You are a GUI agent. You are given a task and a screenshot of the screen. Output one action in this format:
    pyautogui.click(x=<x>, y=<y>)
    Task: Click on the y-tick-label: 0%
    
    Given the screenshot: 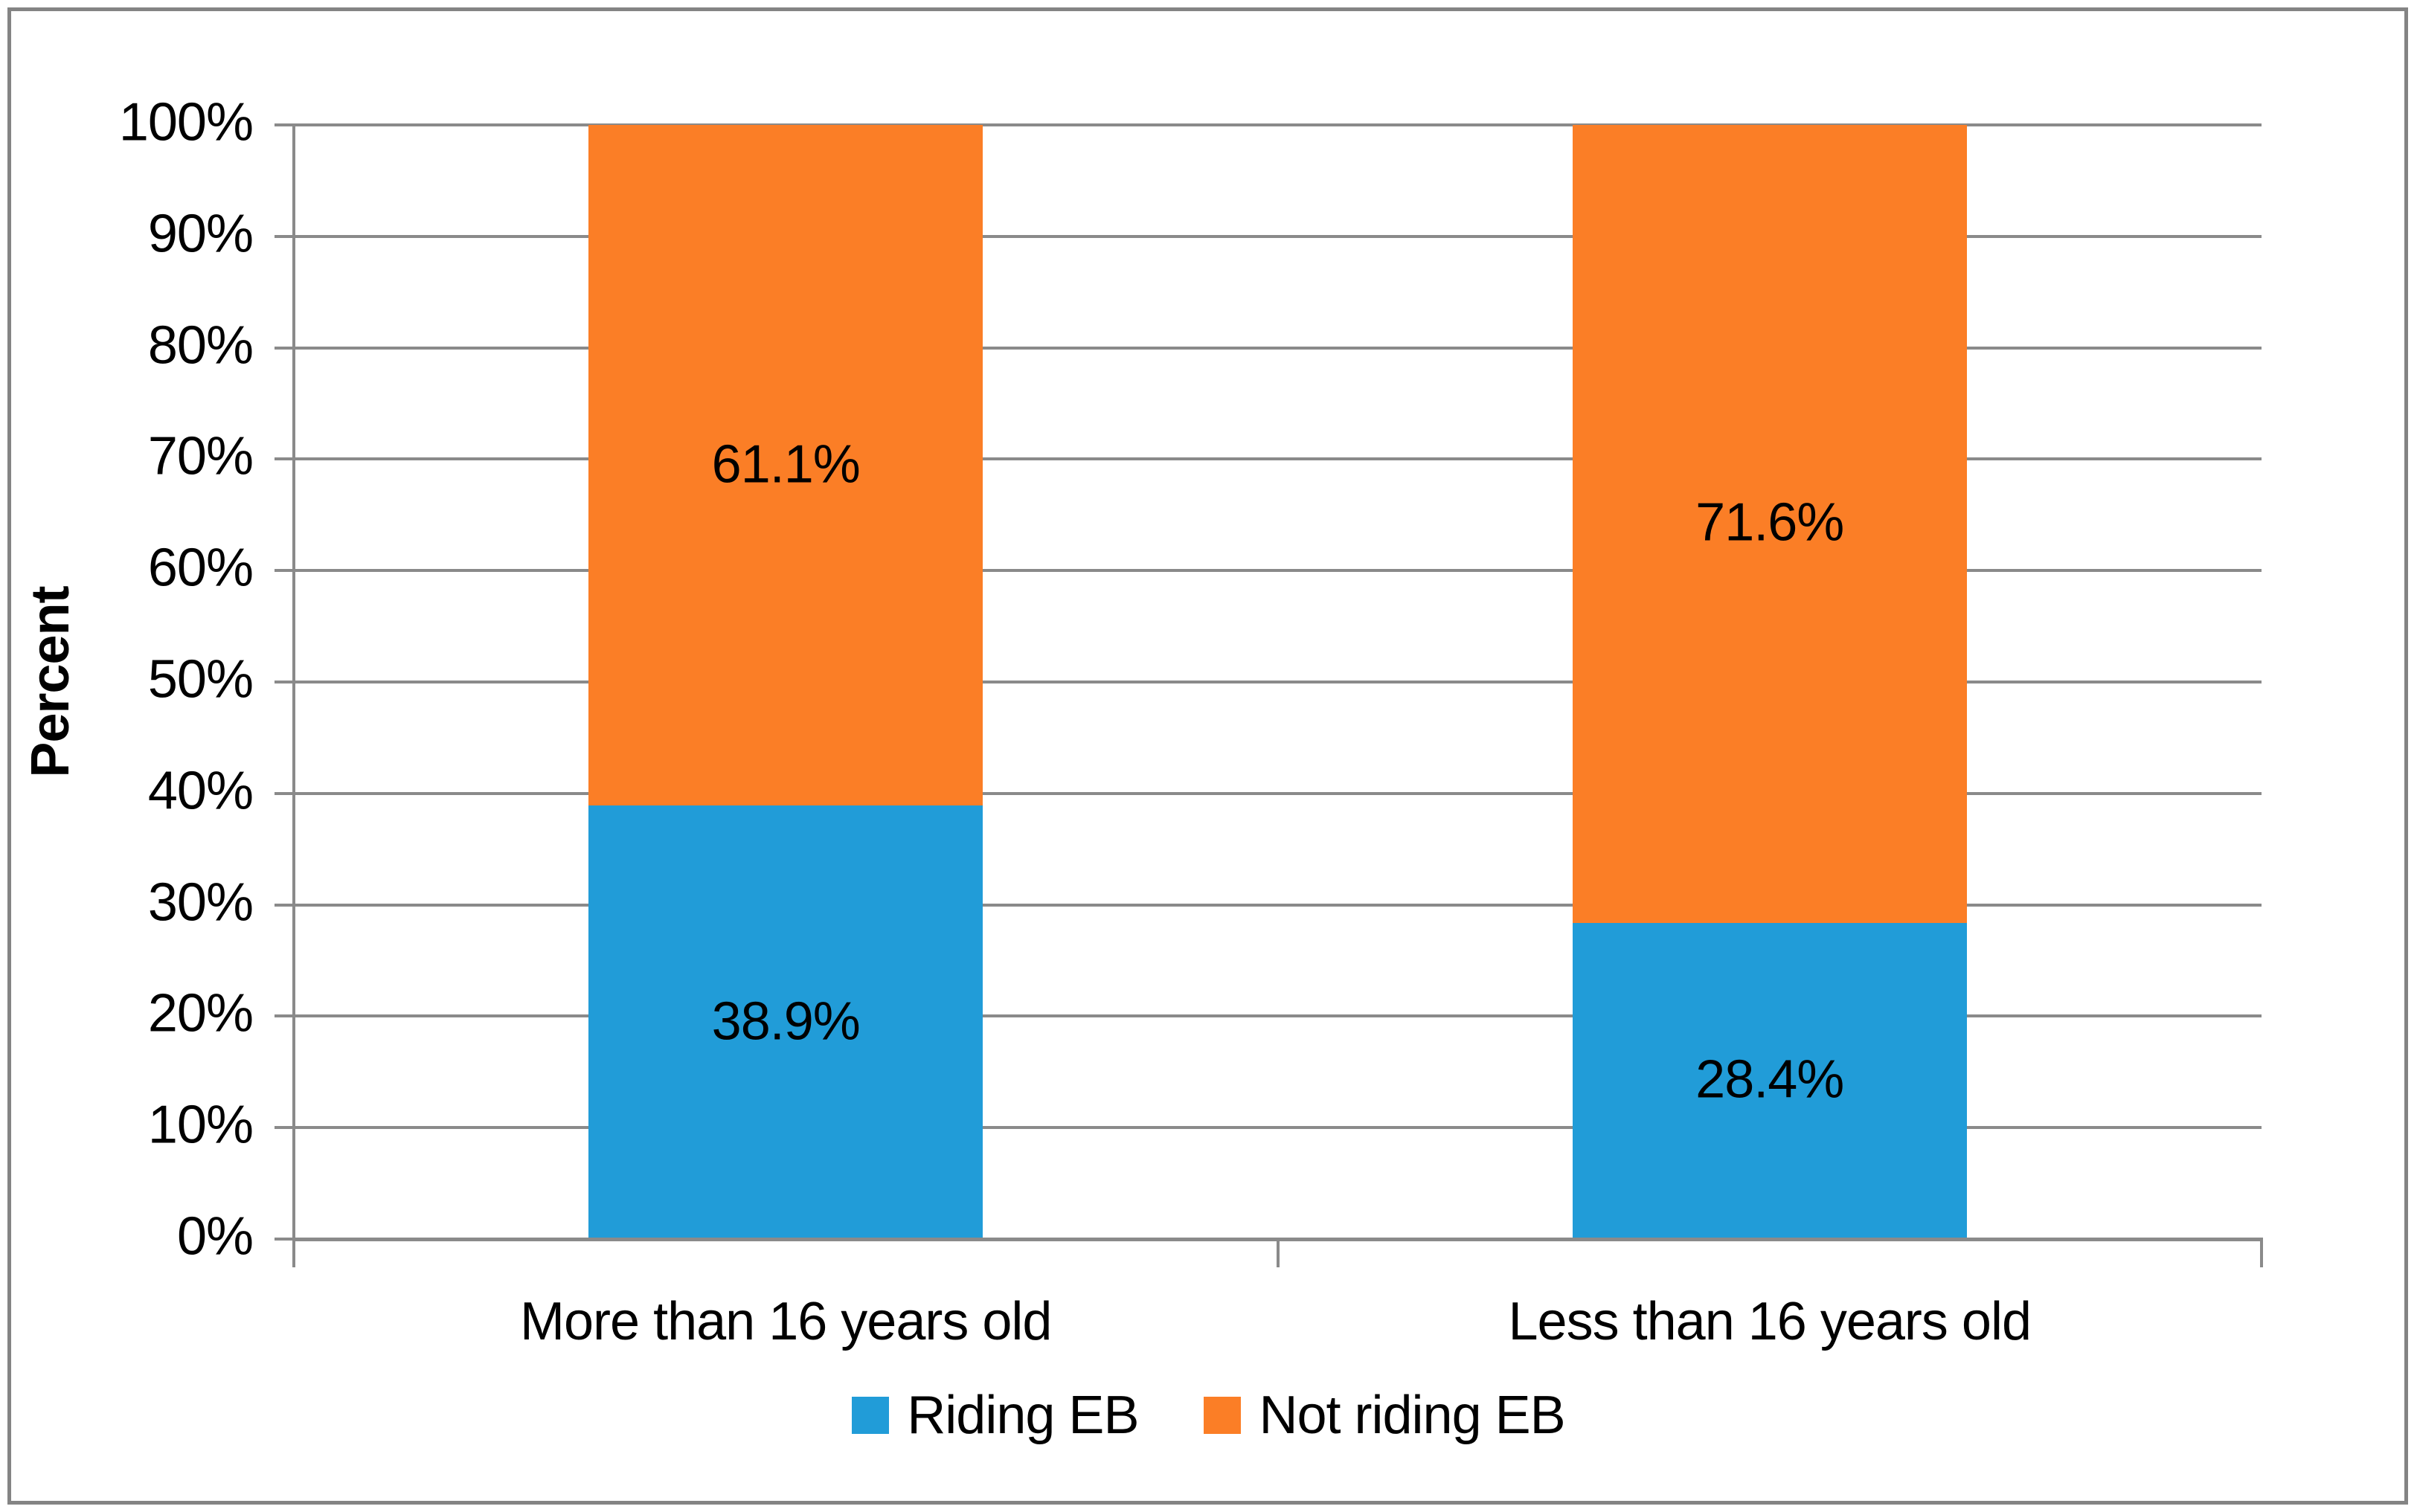 What is the action you would take?
    pyautogui.click(x=215, y=1236)
    